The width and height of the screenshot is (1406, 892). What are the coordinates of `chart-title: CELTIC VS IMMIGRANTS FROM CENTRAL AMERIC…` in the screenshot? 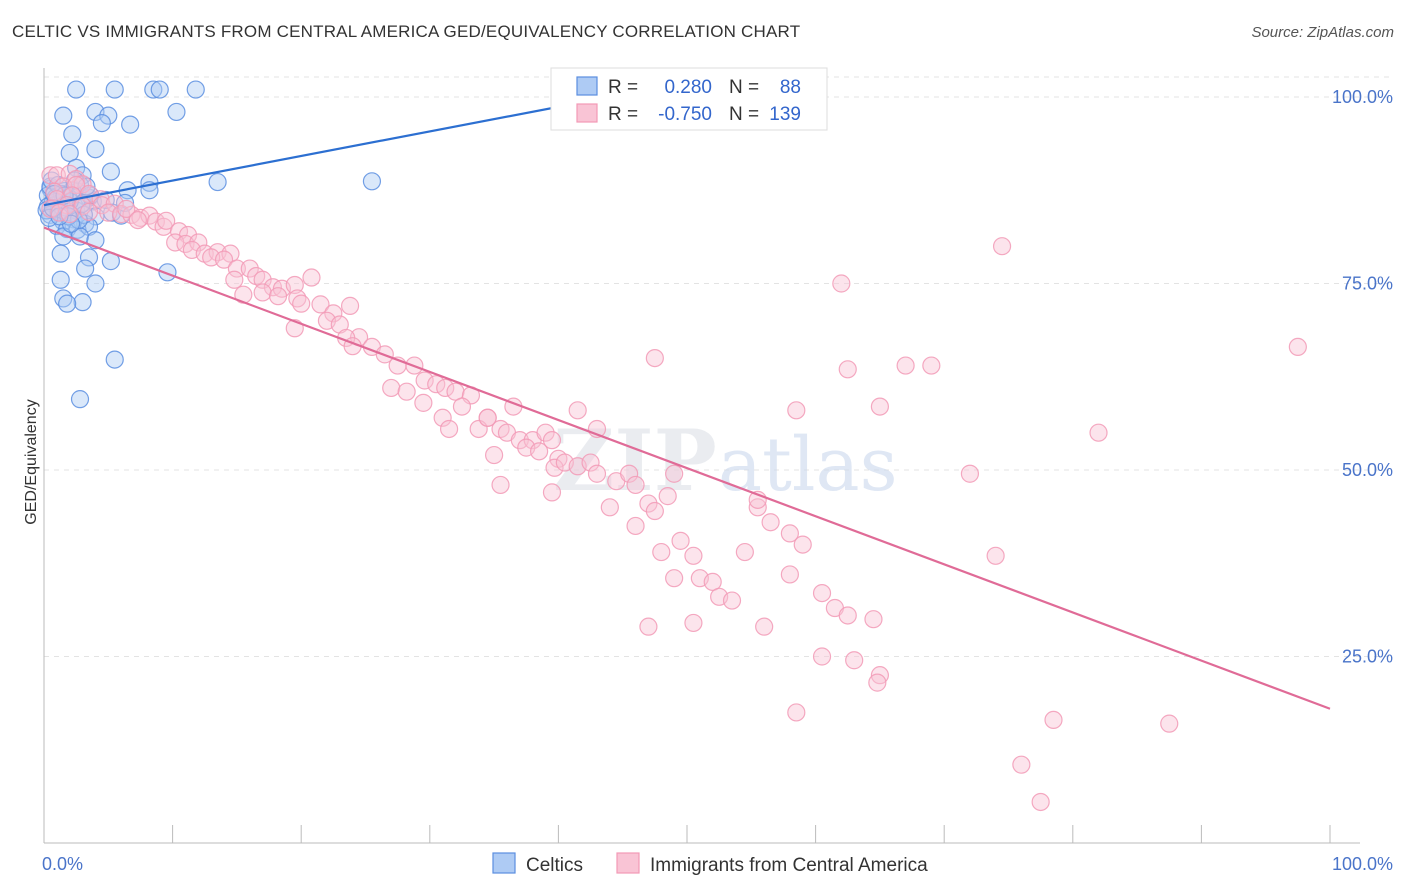 It's located at (406, 31).